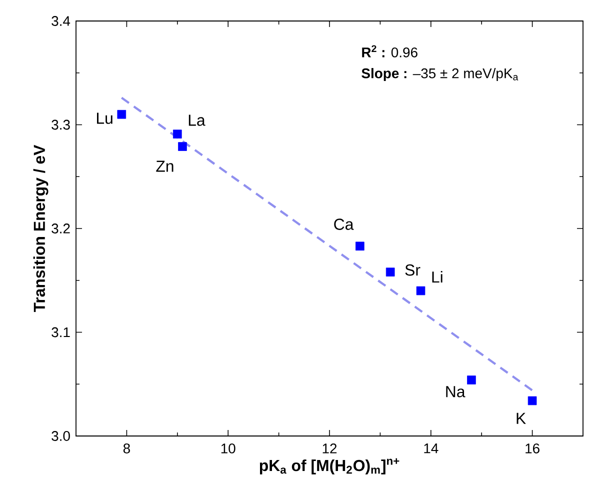 This screenshot has height=495, width=592. I want to click on annotation: K, so click(521, 418).